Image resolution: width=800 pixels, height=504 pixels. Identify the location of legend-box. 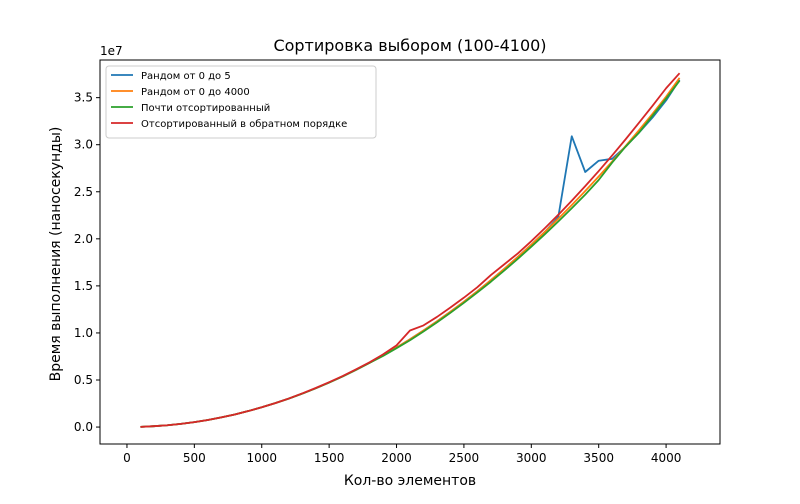
(241, 102).